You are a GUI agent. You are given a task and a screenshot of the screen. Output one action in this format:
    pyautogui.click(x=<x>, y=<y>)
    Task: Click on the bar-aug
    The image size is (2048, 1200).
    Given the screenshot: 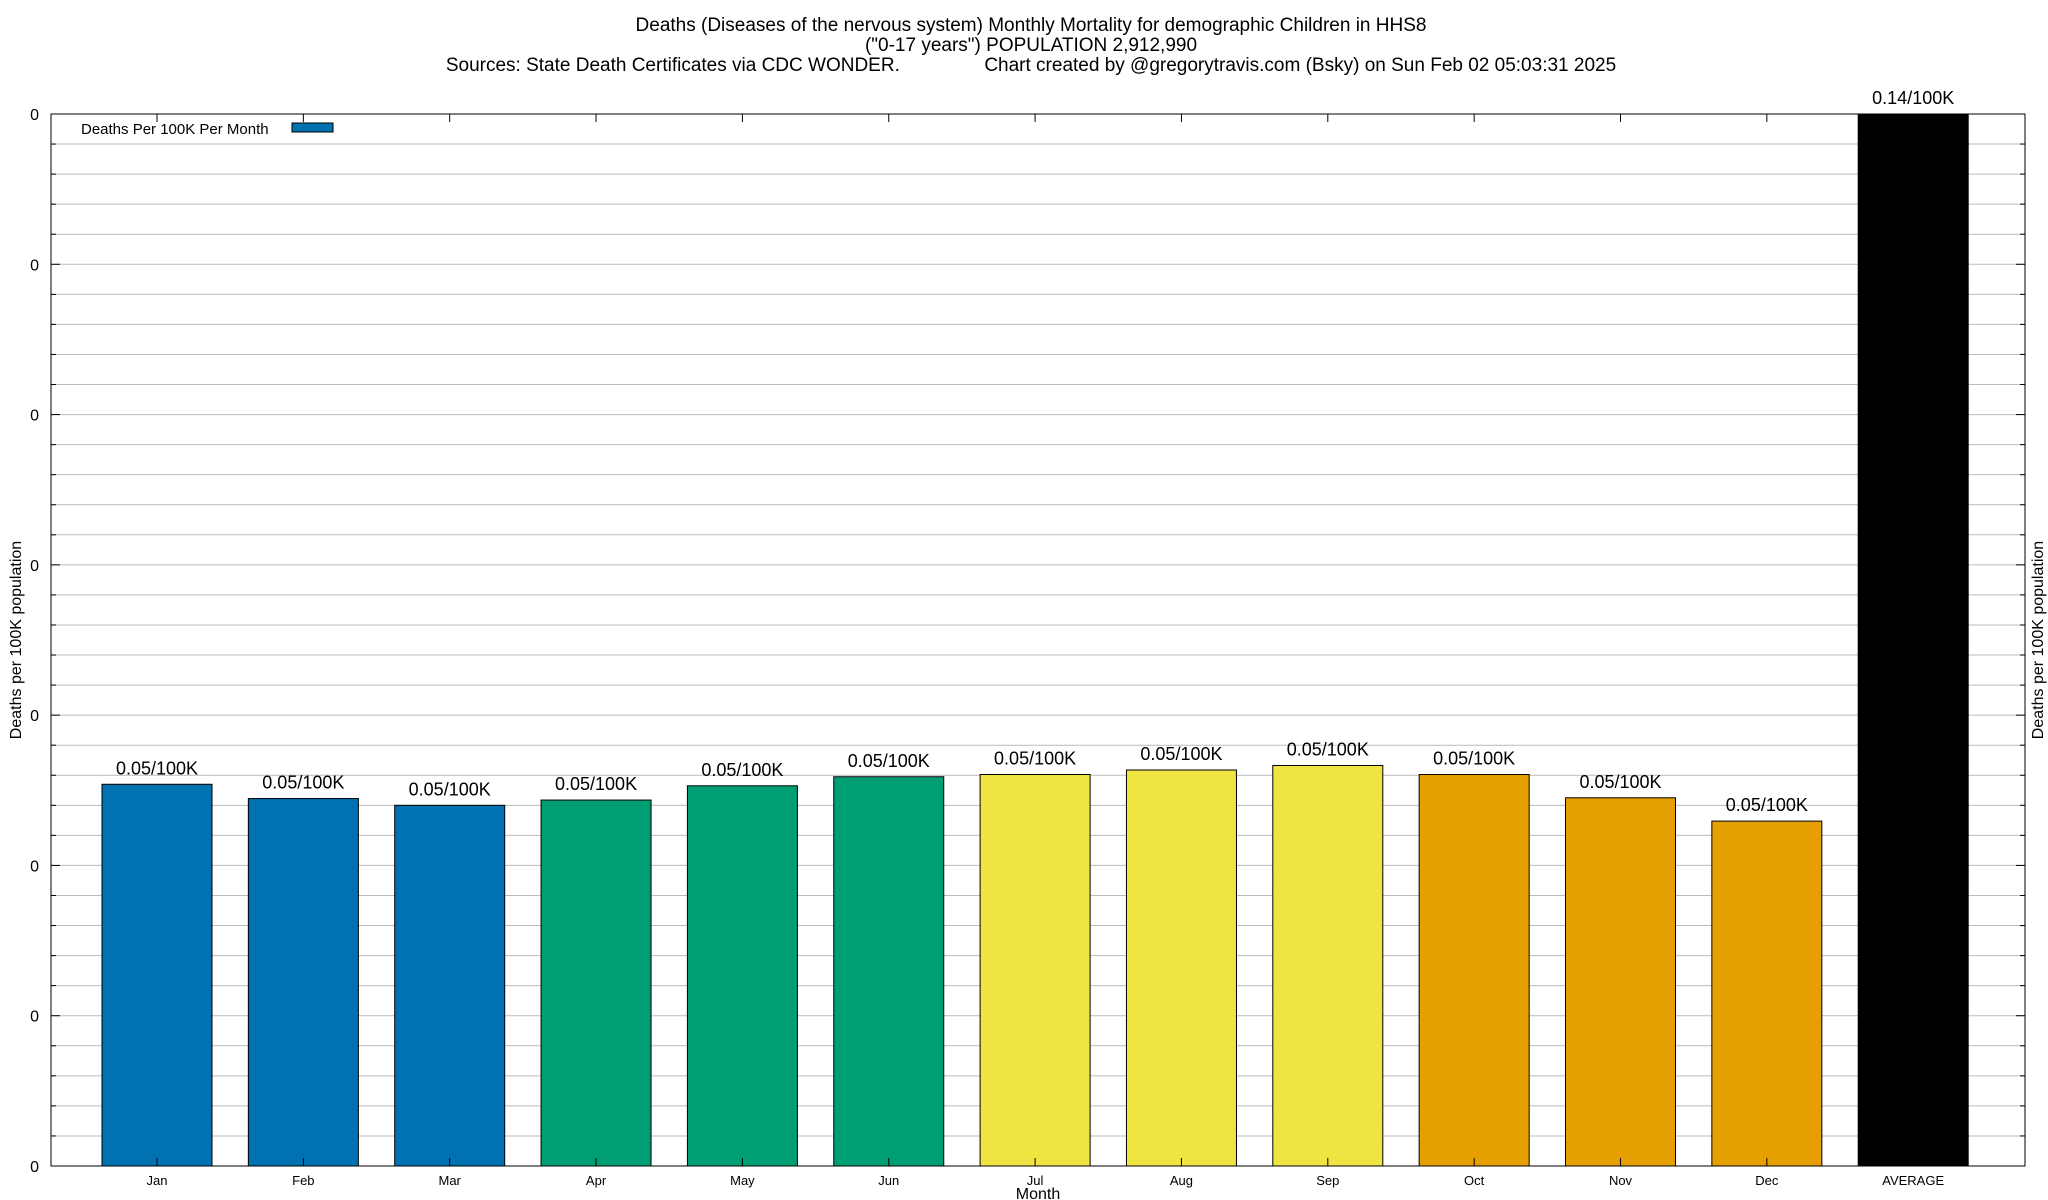 What is the action you would take?
    pyautogui.click(x=1181, y=968)
    